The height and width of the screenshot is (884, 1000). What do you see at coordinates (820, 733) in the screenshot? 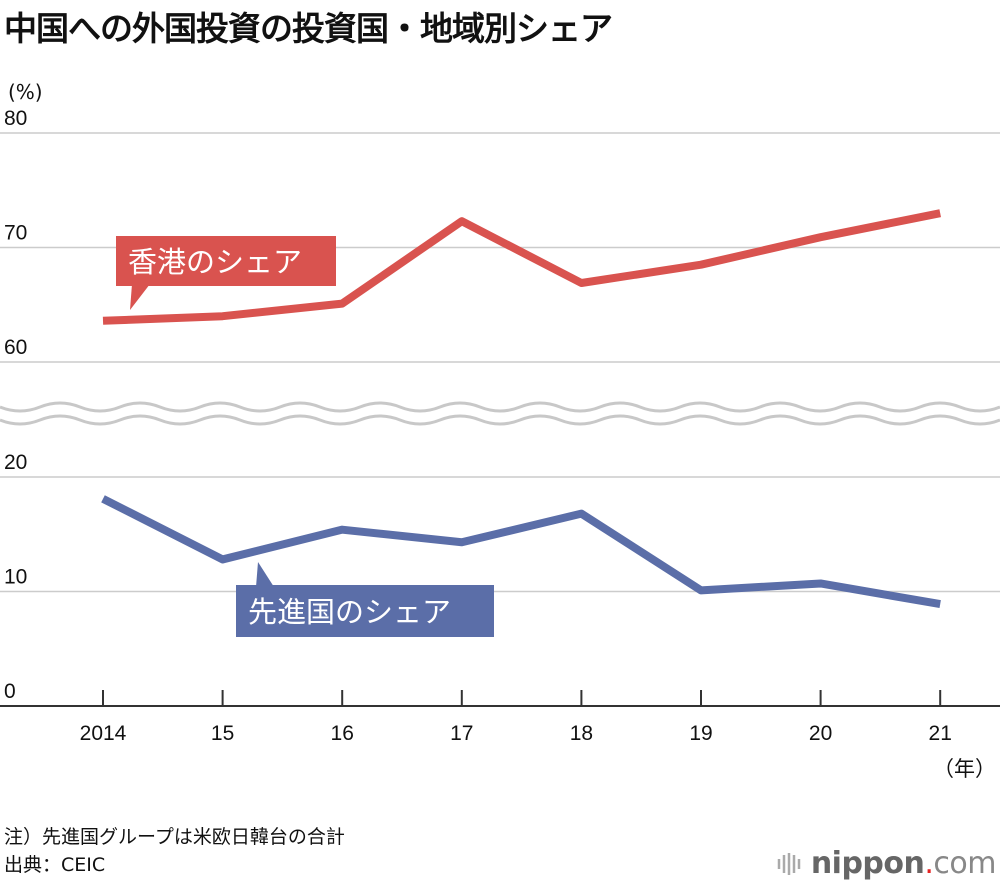
I see `x-tick-label: 20` at bounding box center [820, 733].